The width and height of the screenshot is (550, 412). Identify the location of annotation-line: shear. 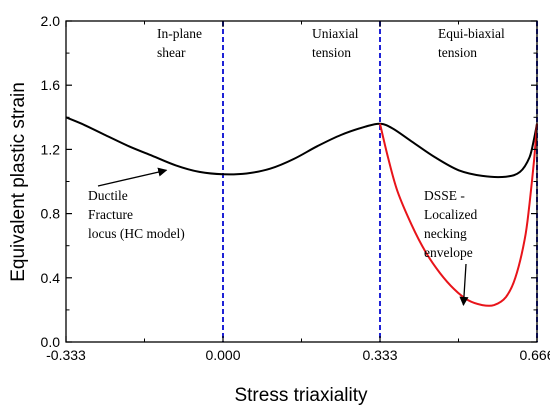
(171, 52).